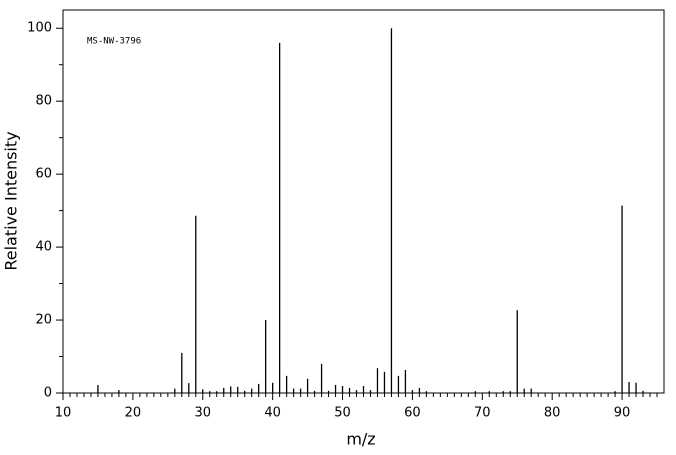 Image resolution: width=676 pixels, height=455 pixels. I want to click on y-tick-label: 80, so click(43, 101).